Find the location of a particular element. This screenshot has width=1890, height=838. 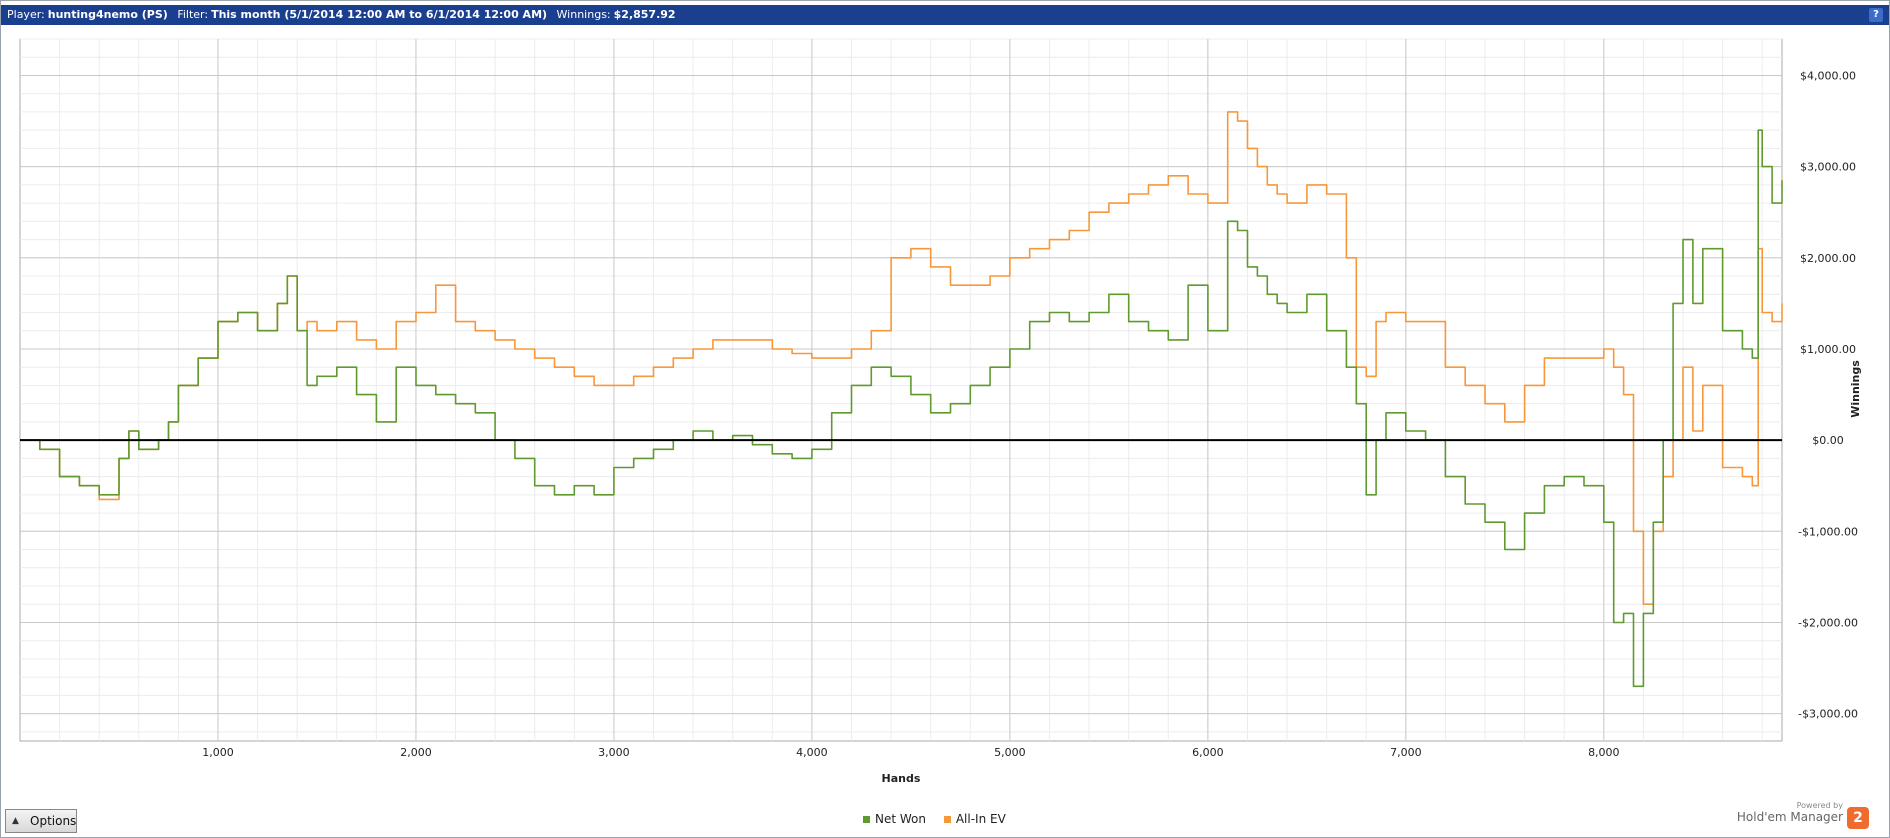

legend-item-net-won: Net Won is located at coordinates (894, 819).